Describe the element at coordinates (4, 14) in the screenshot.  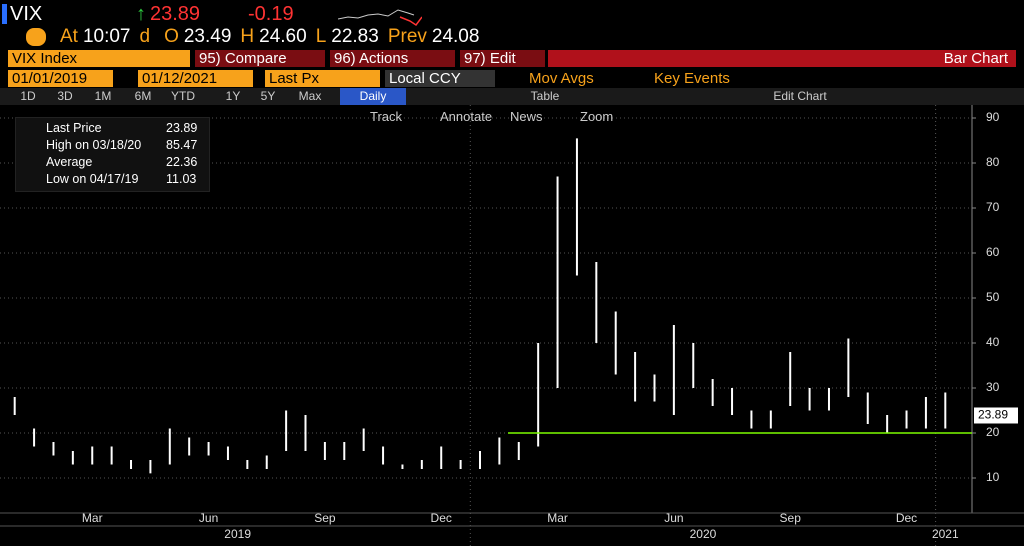
I see `marker` at that location.